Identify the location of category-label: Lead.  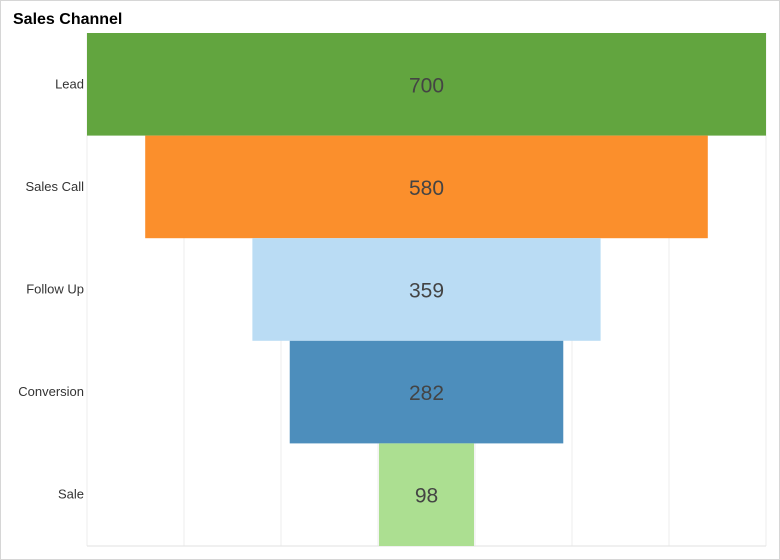
(69, 83).